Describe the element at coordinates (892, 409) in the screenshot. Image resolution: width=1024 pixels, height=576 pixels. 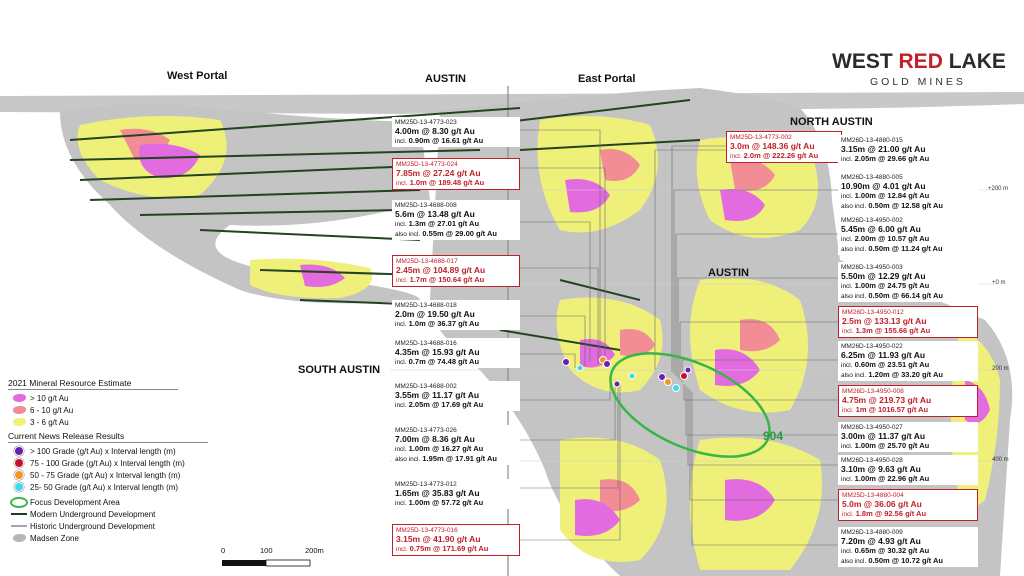
I see `sub-value: 1m @ 1016.57 g/t Au` at that location.